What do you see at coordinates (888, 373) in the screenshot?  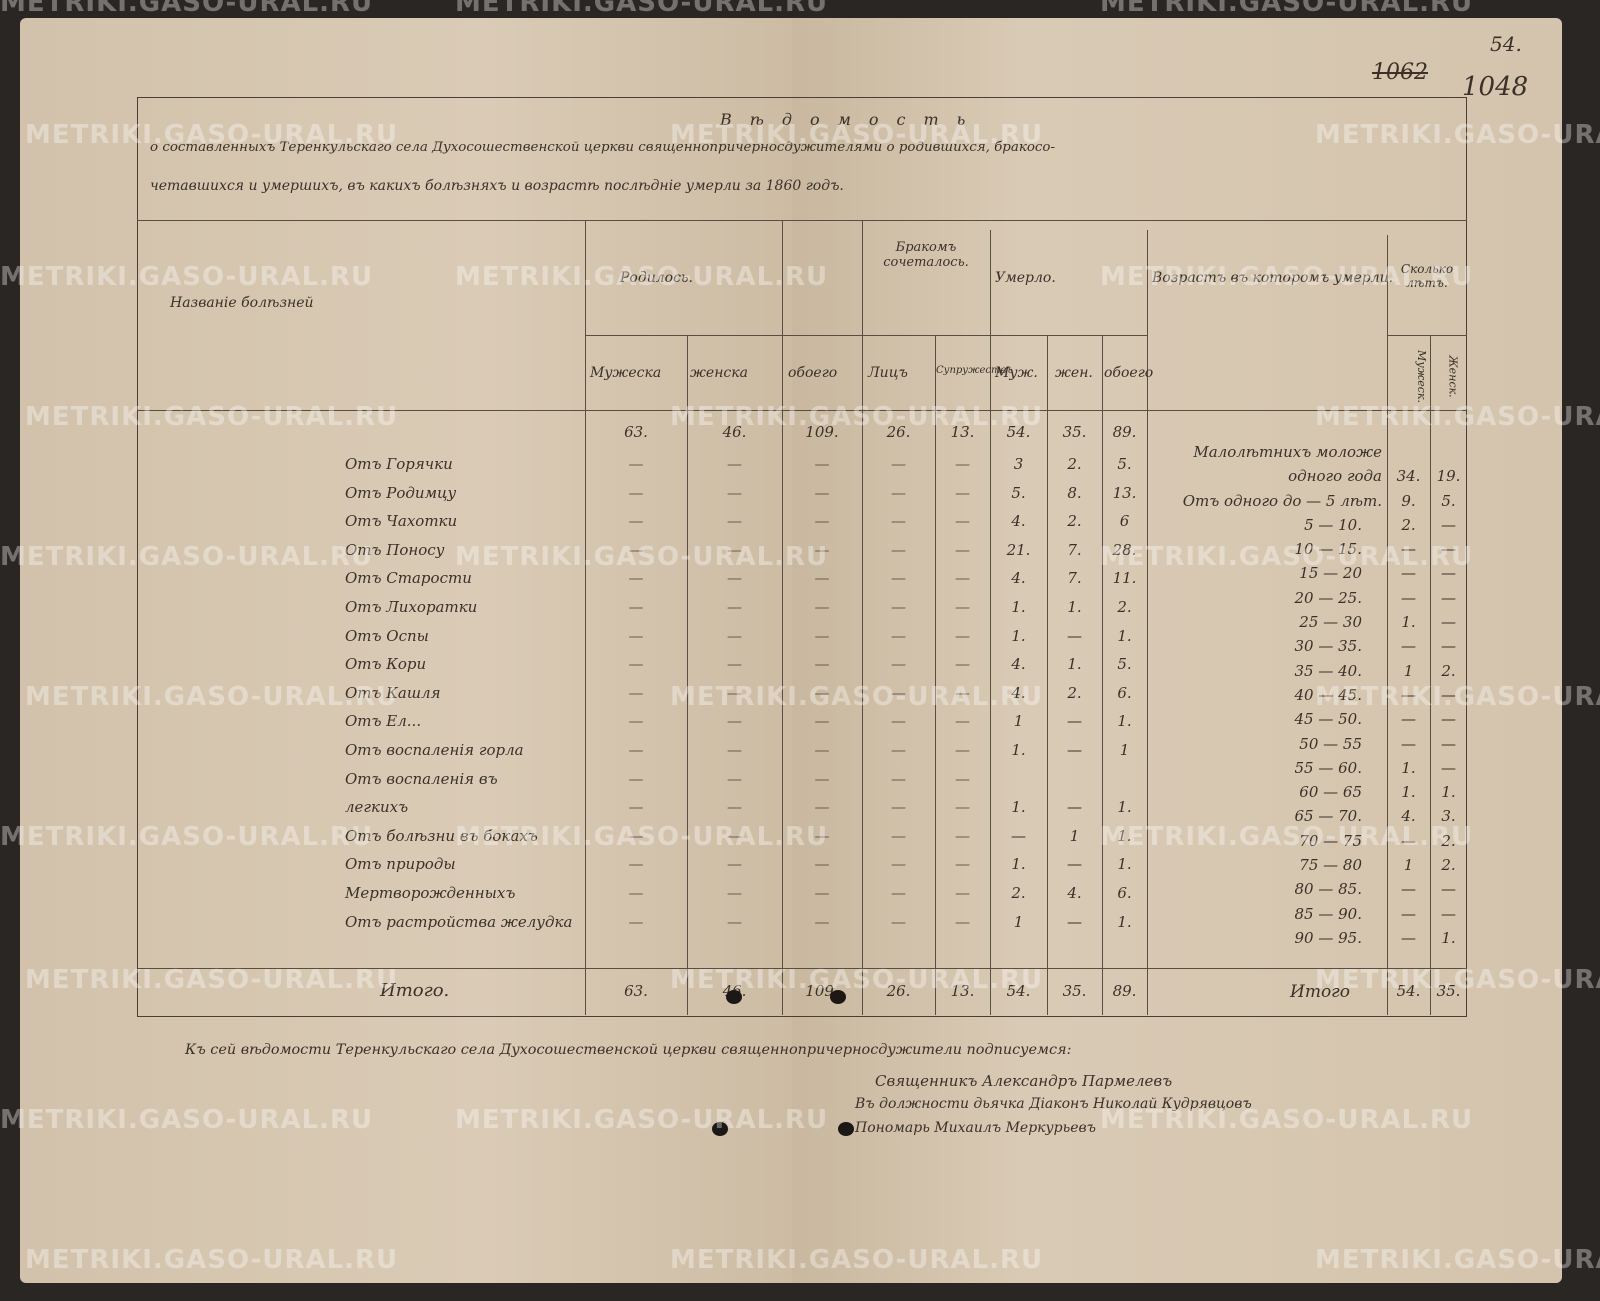 I see `header-married-persons: Лицъ` at bounding box center [888, 373].